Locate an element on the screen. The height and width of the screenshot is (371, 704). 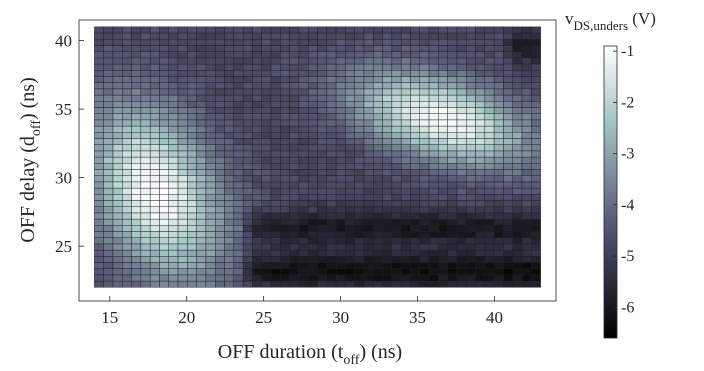
colorbar-tick-label: -4 is located at coordinates (627, 205).